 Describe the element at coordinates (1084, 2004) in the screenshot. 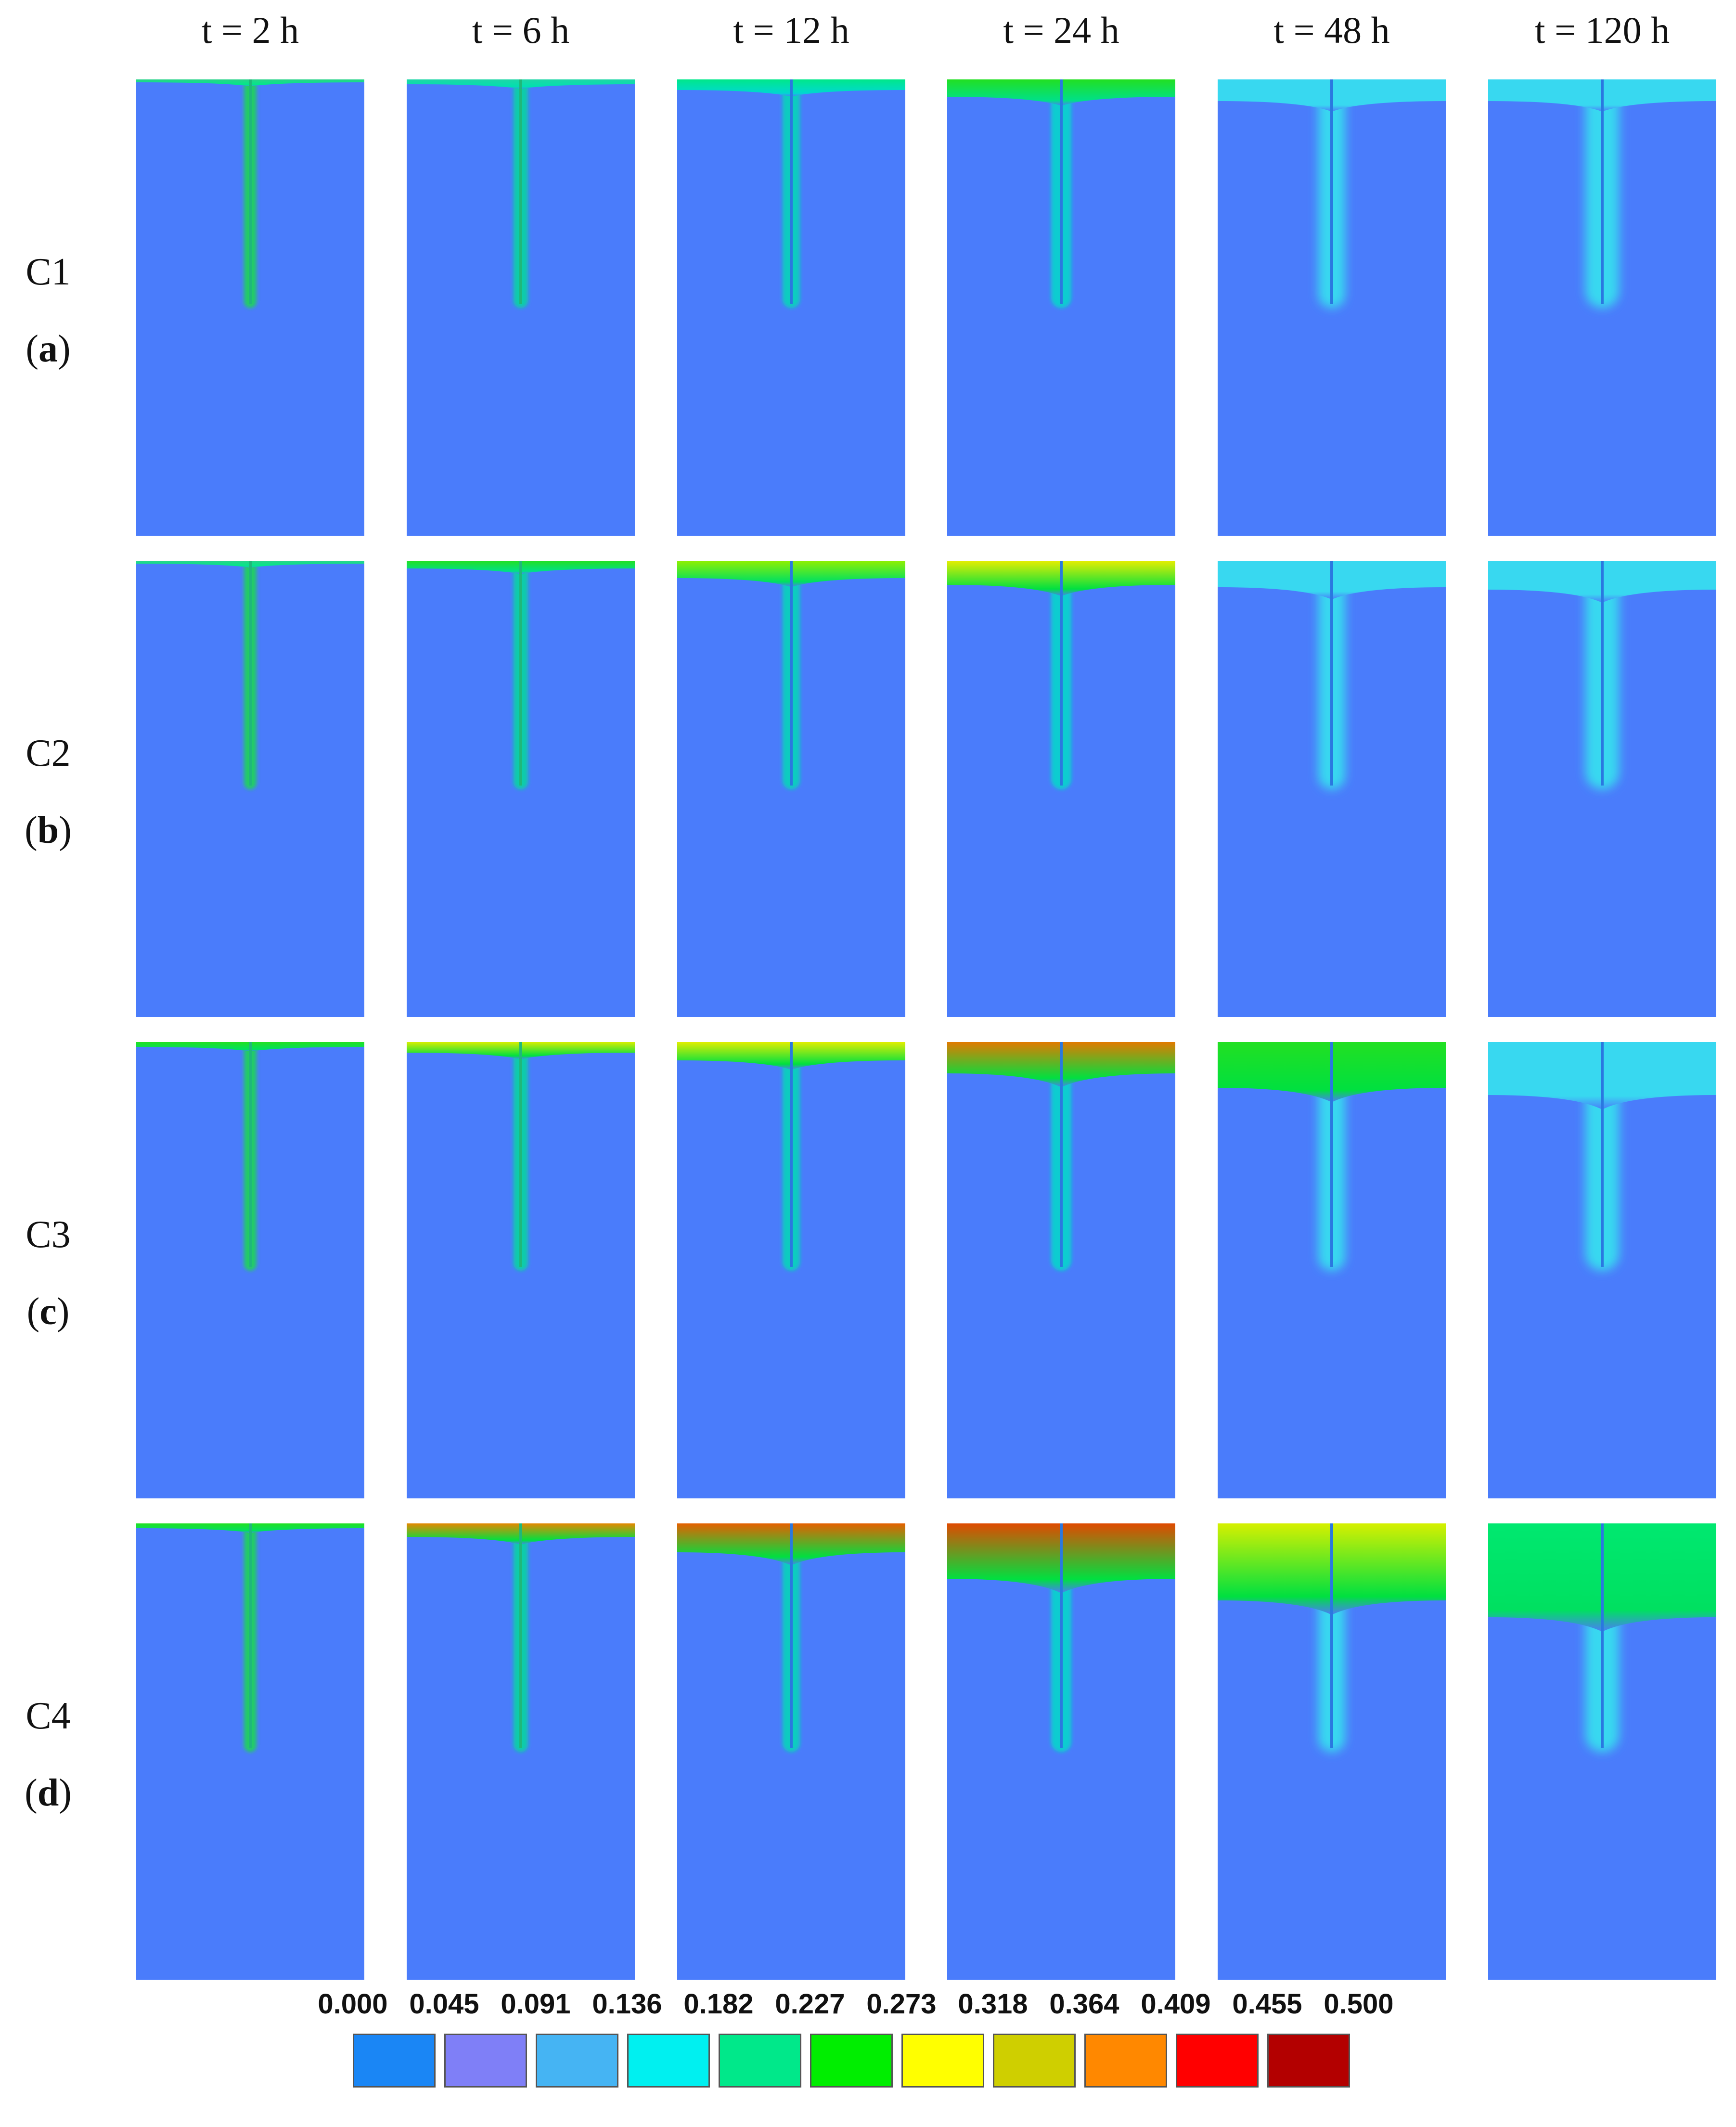

I see `legend-value: 0.364` at that location.